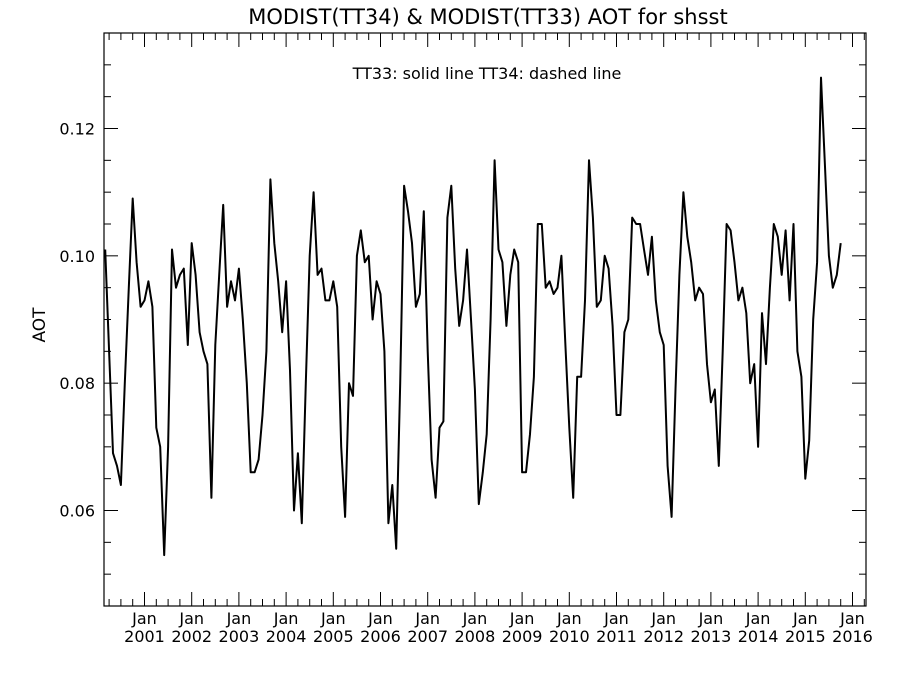  I want to click on x-tick-year-label: 2012, so click(663, 636).